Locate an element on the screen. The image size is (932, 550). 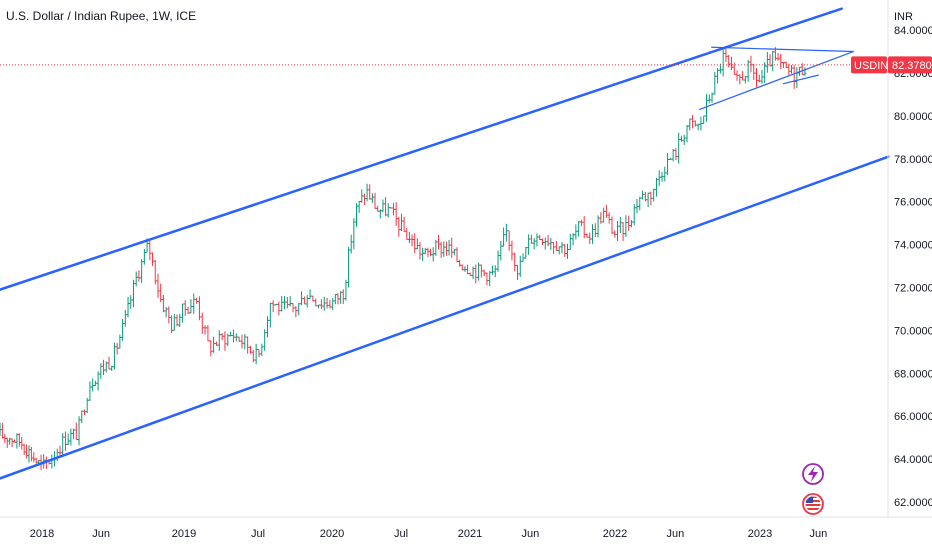
y-tick-label: 62.0000 is located at coordinates (913, 503).